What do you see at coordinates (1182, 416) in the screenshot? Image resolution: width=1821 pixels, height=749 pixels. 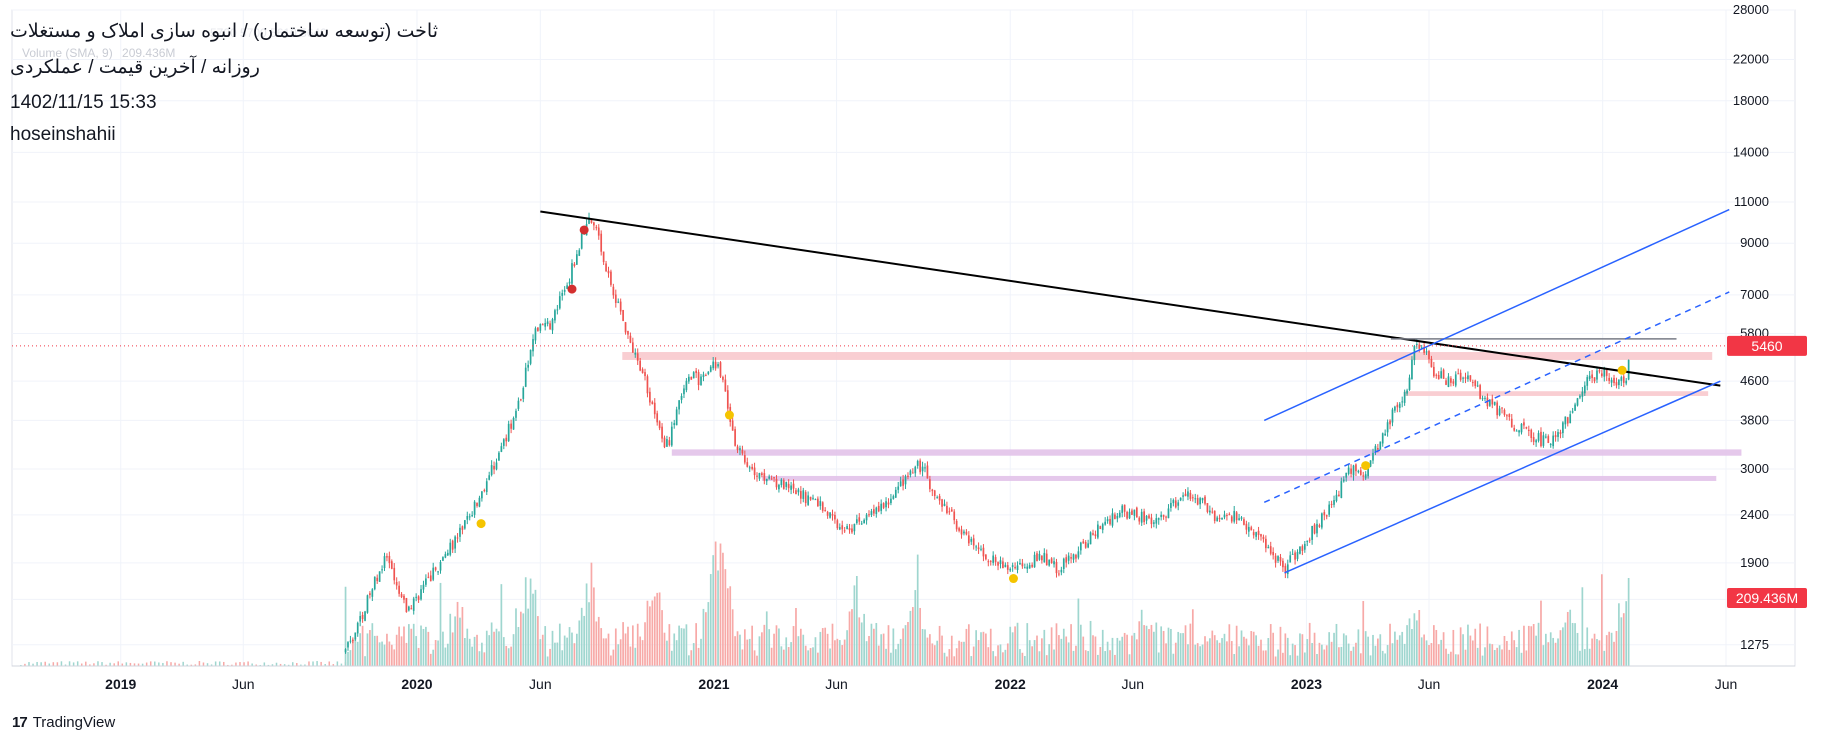 I see `support-resistance-zones` at bounding box center [1182, 416].